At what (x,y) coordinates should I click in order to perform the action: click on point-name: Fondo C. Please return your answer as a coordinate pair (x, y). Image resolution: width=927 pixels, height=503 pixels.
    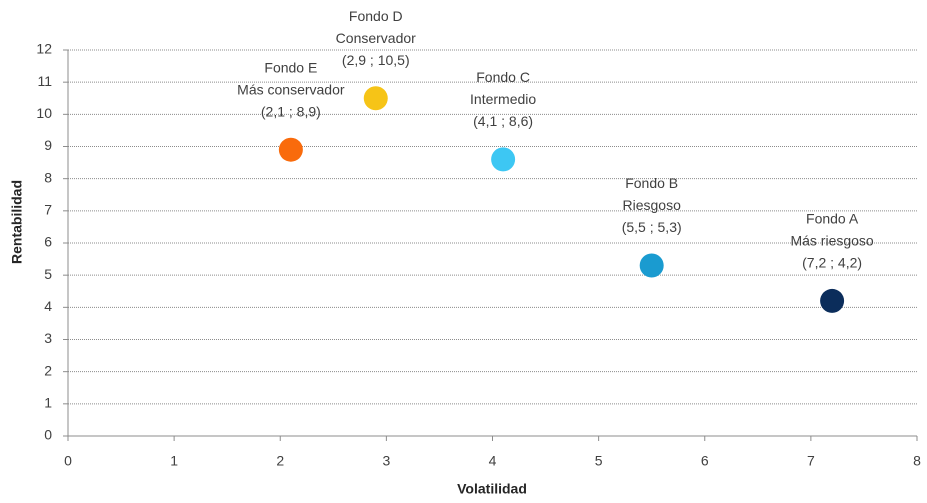
    Looking at the image, I should click on (503, 77).